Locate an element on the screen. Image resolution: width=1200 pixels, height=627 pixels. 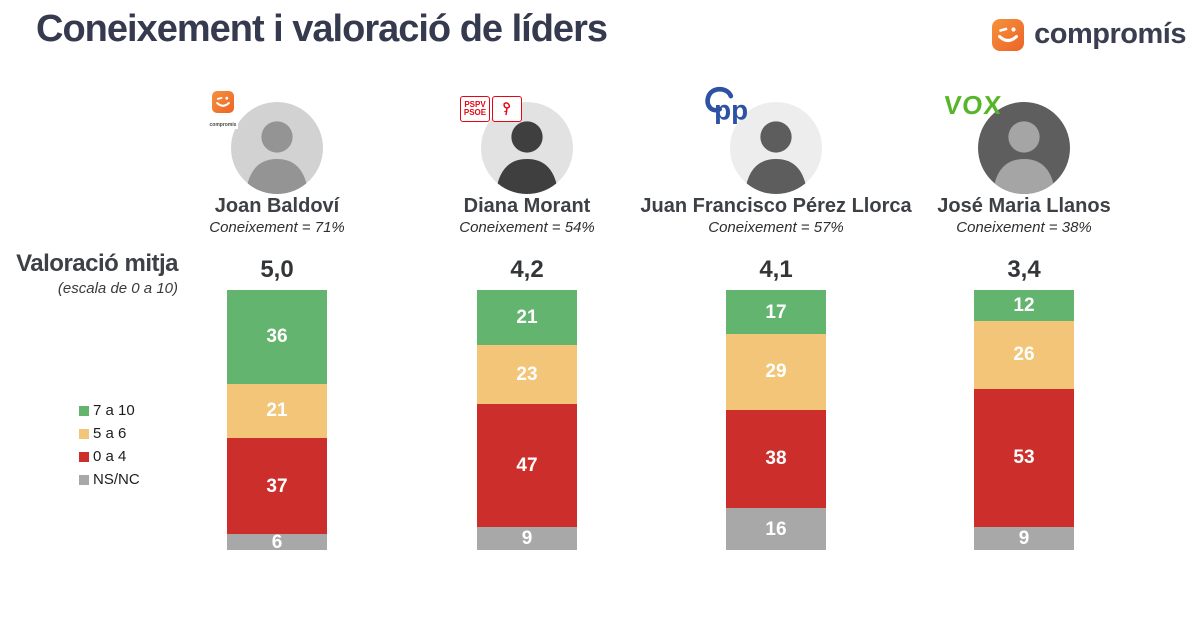
average-value: 4,2 is located at coordinates (527, 269).